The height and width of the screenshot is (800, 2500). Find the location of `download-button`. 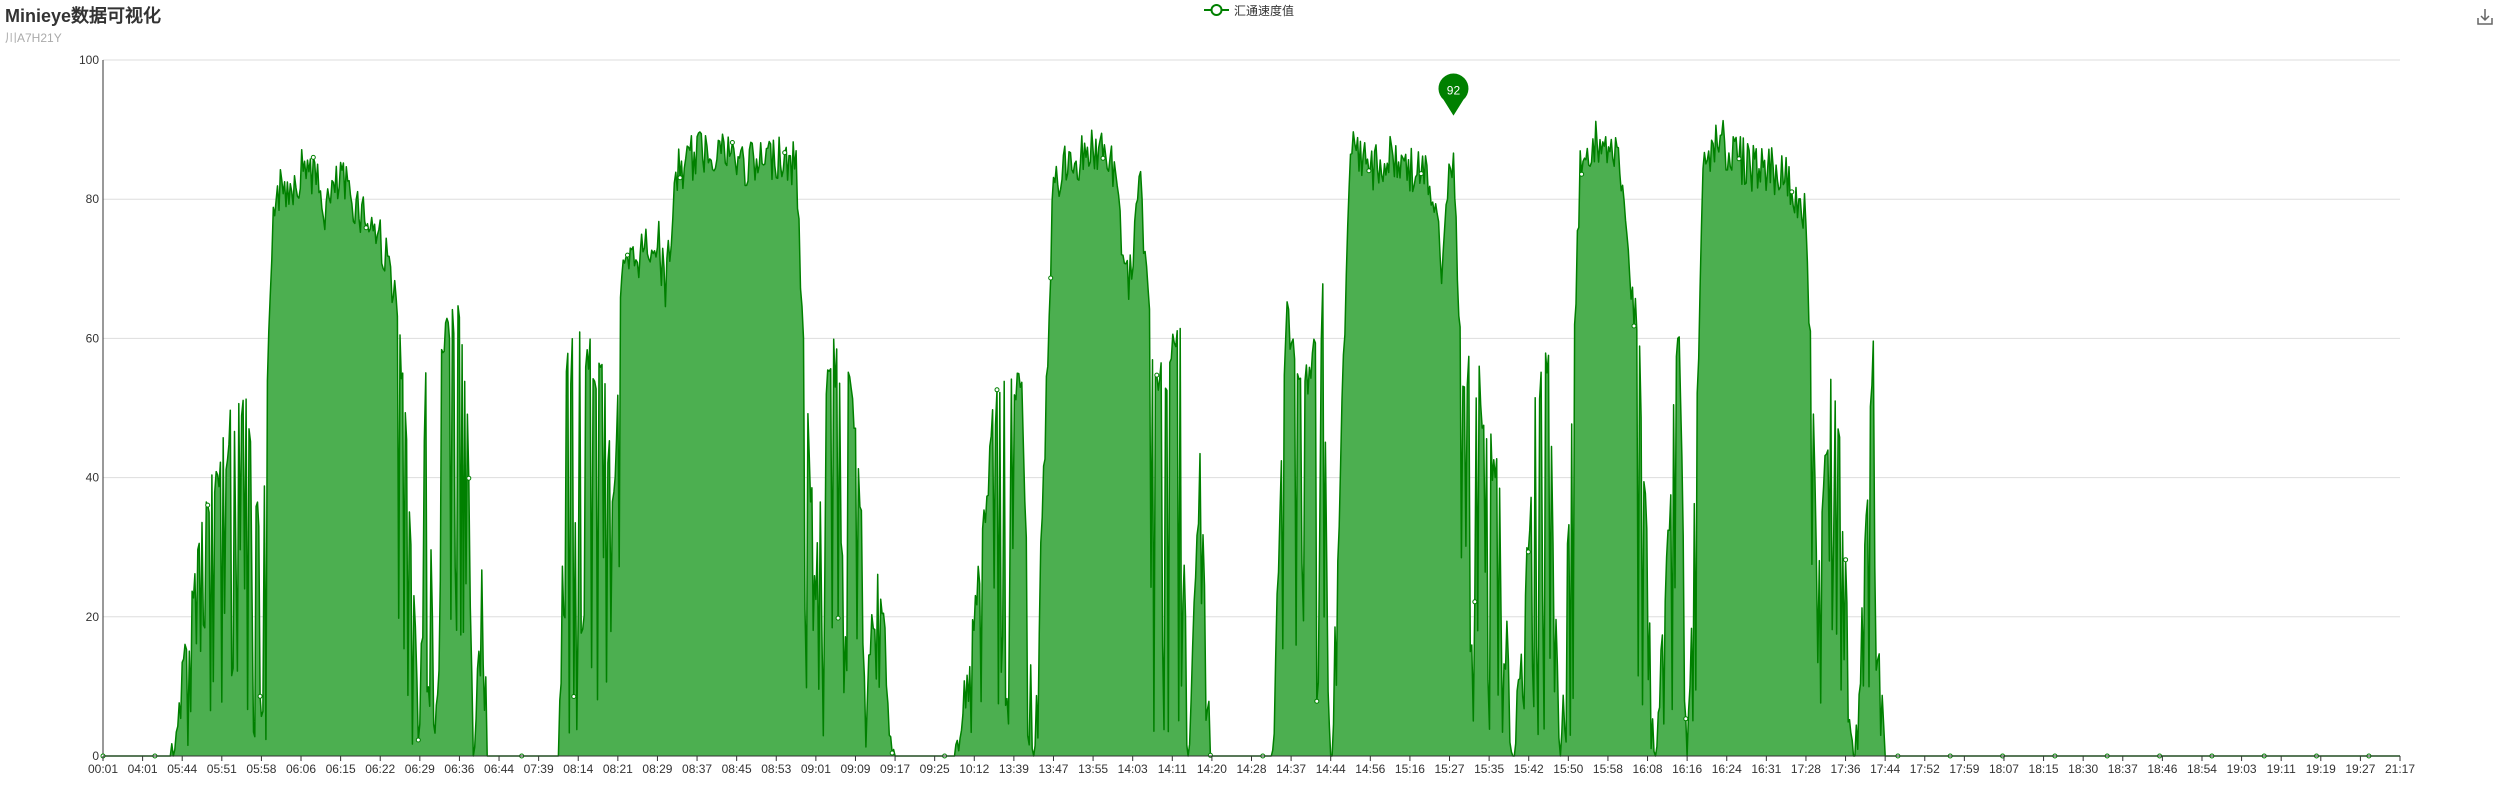

download-button is located at coordinates (2485, 17).